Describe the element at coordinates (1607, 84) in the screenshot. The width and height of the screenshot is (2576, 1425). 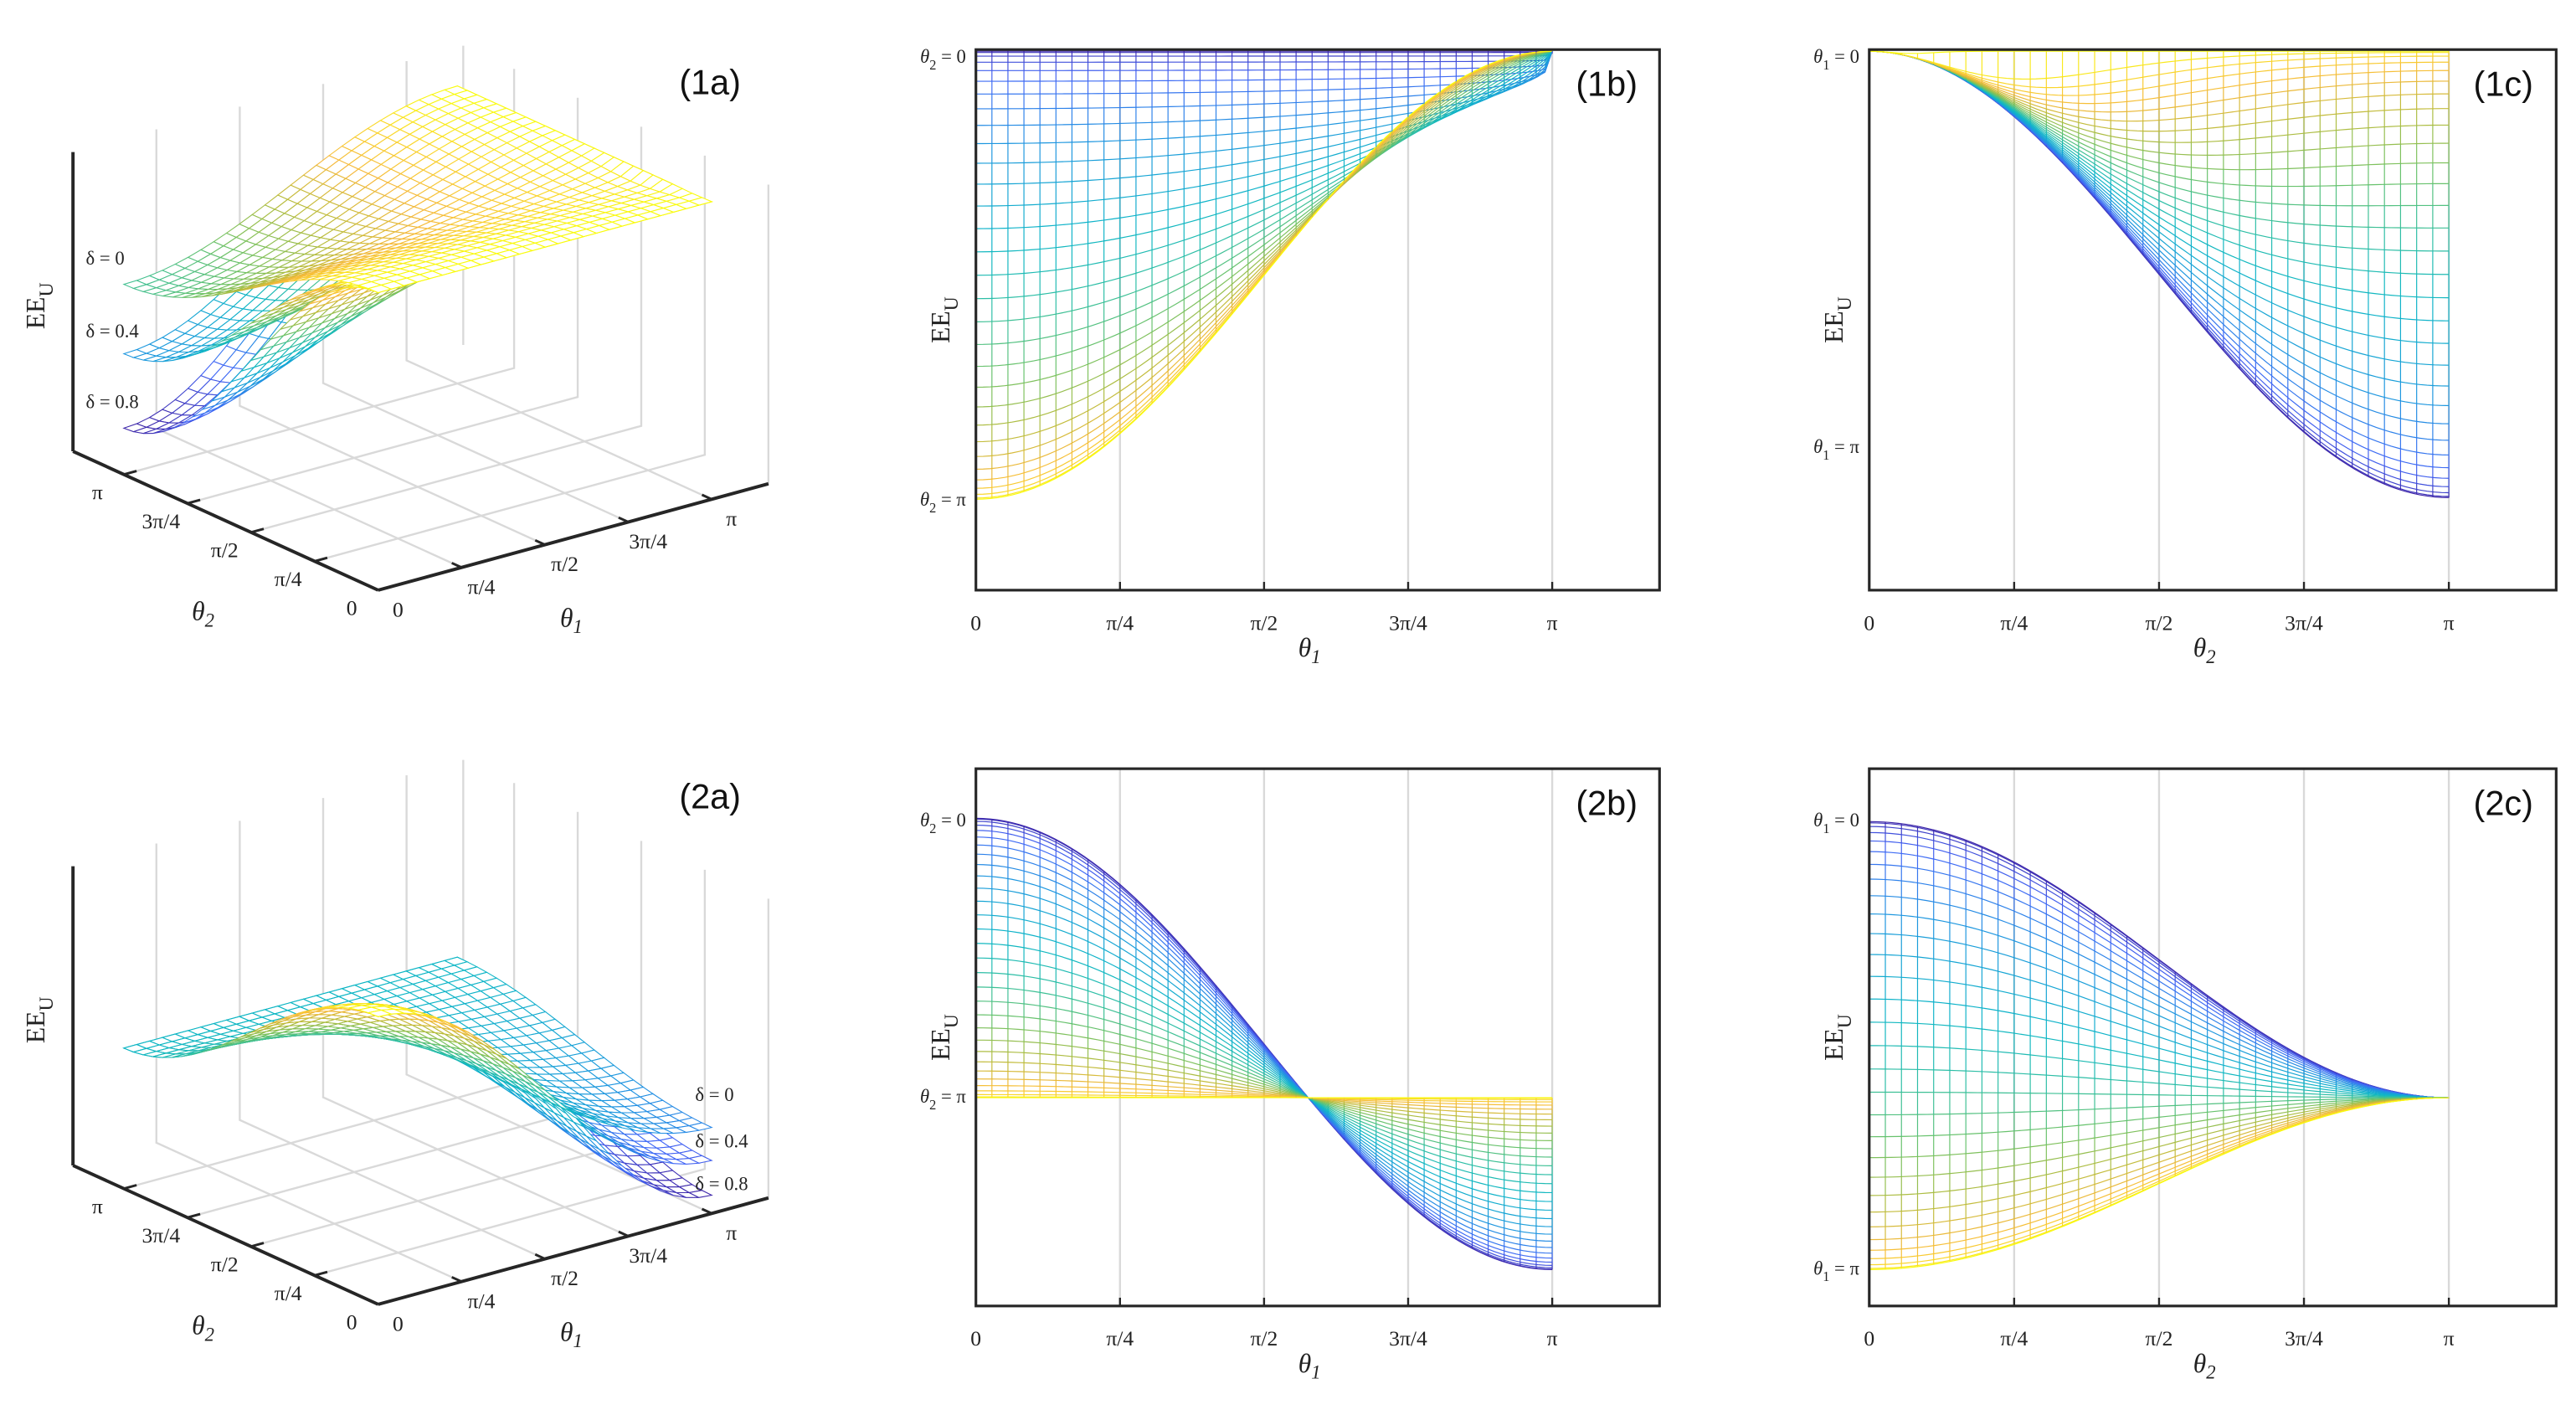
I see `panel-label: (1b)` at that location.